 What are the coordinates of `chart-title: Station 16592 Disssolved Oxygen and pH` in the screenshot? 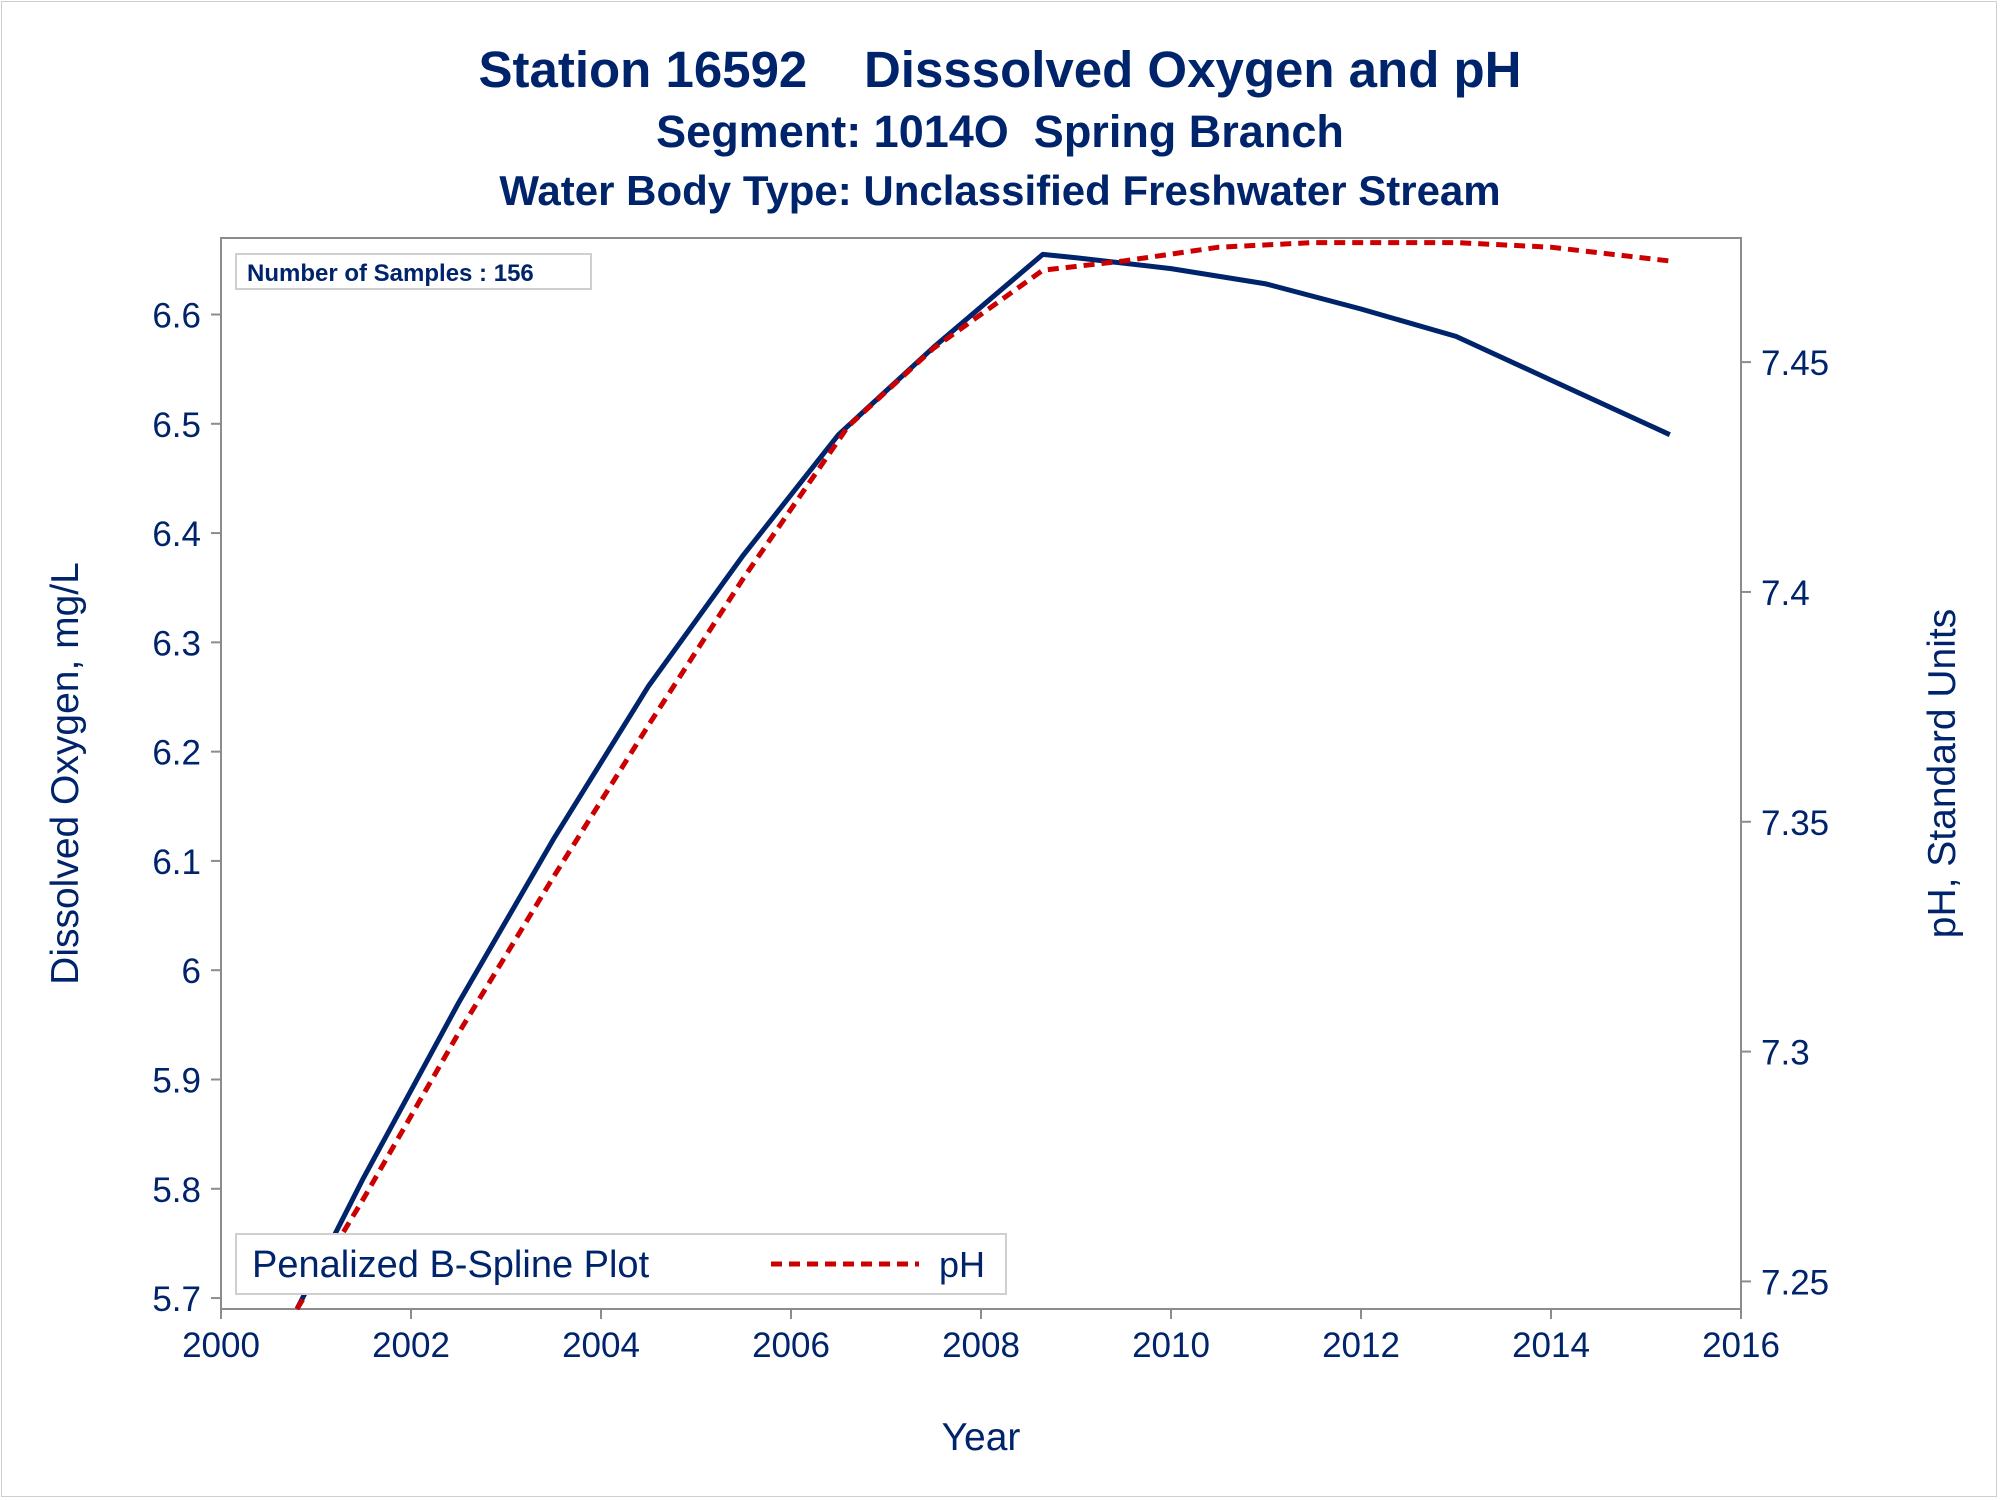 It's located at (1000, 69).